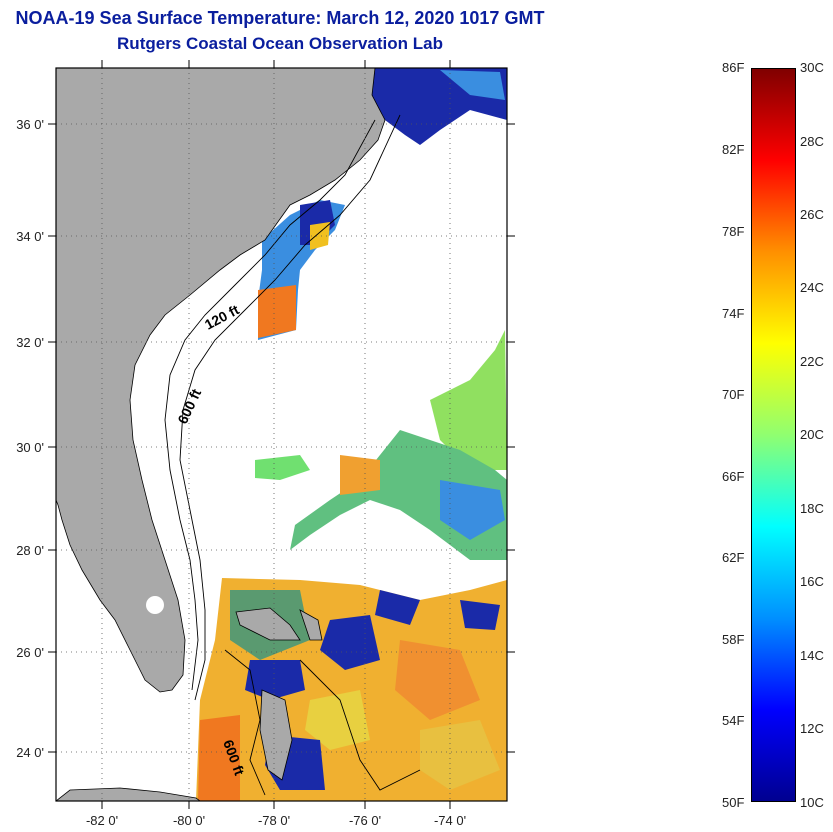 Image resolution: width=833 pixels, height=832 pixels. Describe the element at coordinates (812, 434) in the screenshot. I see `cbar-c-20: 20C` at that location.